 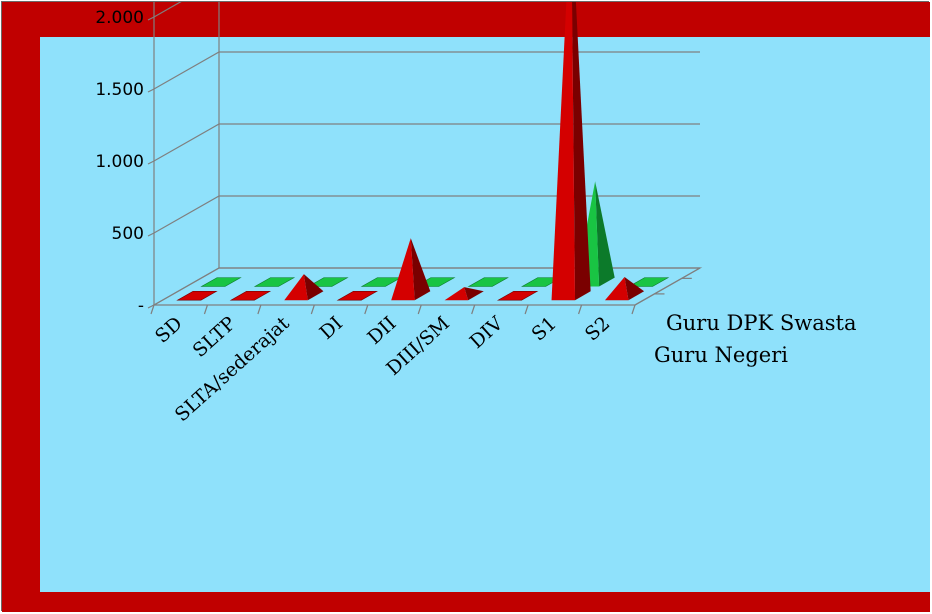 I want to click on floor-right-edge, so click(x=667, y=286).